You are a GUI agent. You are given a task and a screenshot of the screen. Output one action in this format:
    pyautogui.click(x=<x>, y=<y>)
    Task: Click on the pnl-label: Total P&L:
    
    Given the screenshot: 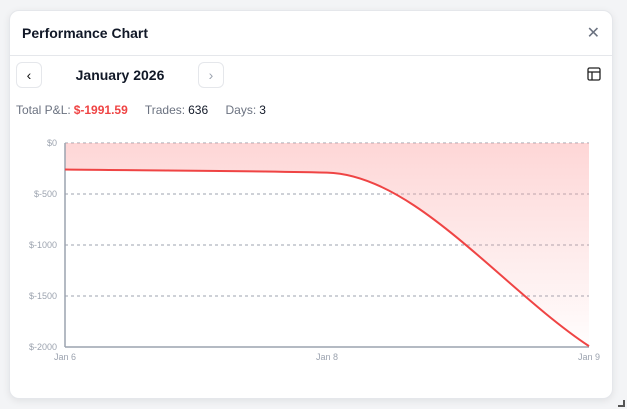 What is the action you would take?
    pyautogui.click(x=43, y=110)
    